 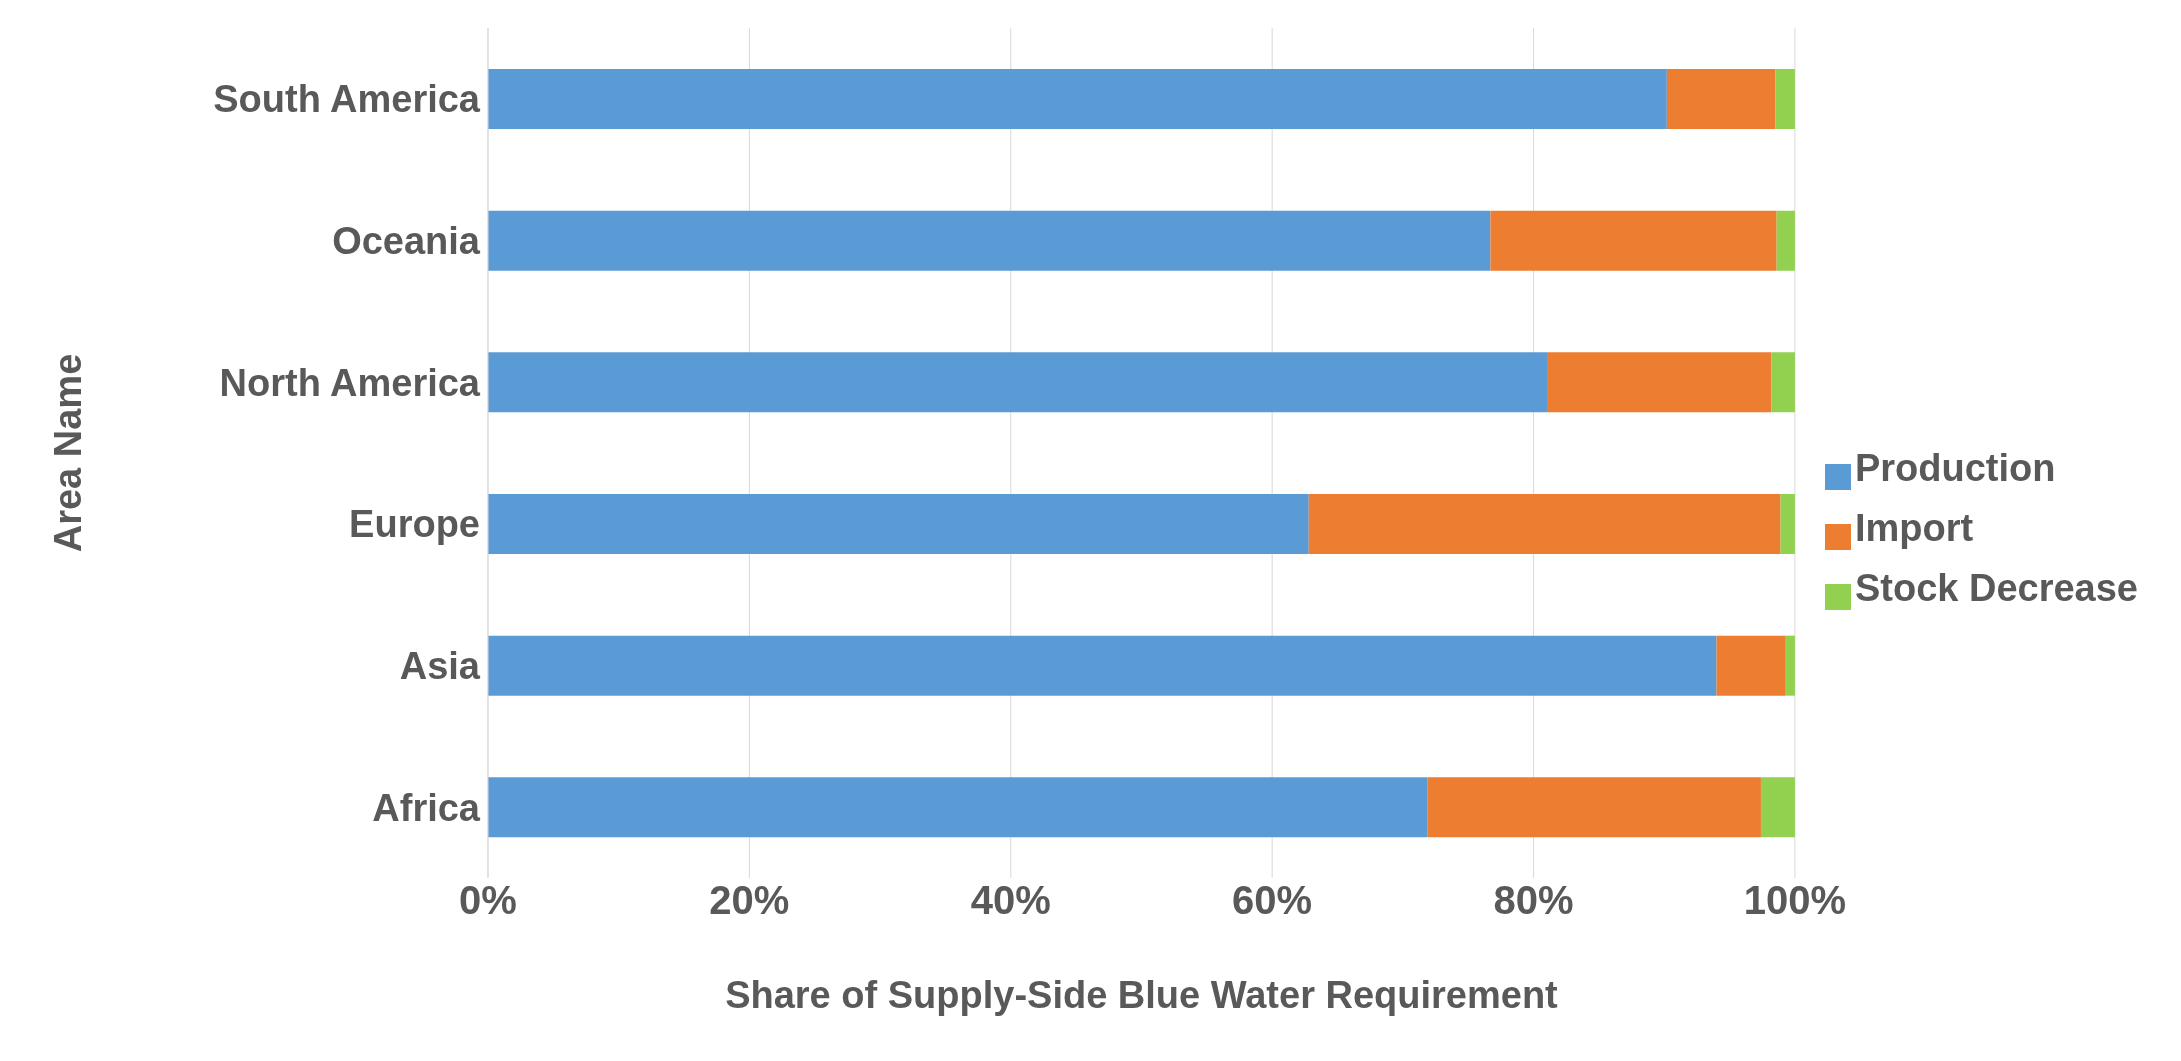 What do you see at coordinates (406, 240) in the screenshot?
I see `y-tick-label: Oceania` at bounding box center [406, 240].